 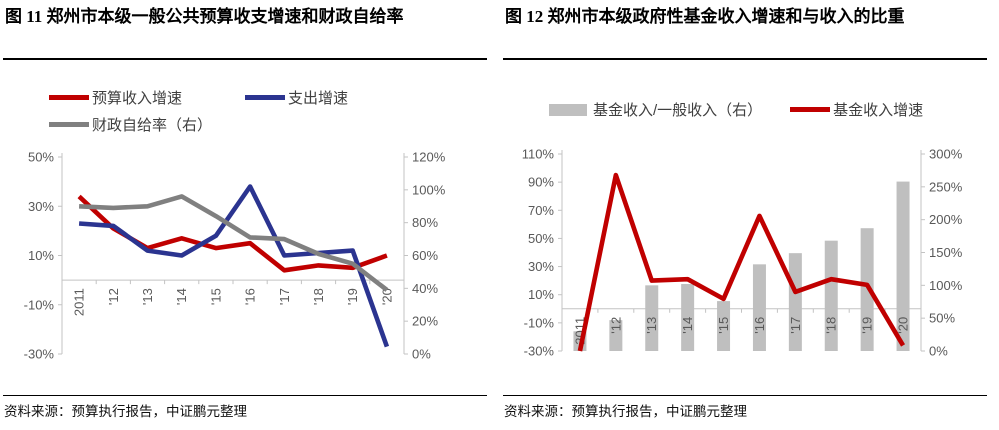 I want to click on legend-row: 财政自给率（右）, so click(x=245, y=124).